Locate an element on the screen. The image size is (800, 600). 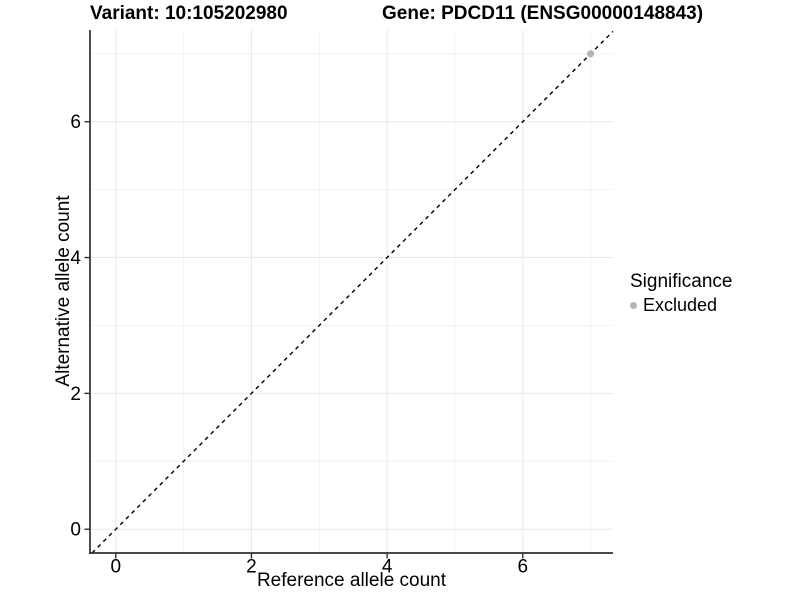
x-tick-label: 4 is located at coordinates (387, 567).